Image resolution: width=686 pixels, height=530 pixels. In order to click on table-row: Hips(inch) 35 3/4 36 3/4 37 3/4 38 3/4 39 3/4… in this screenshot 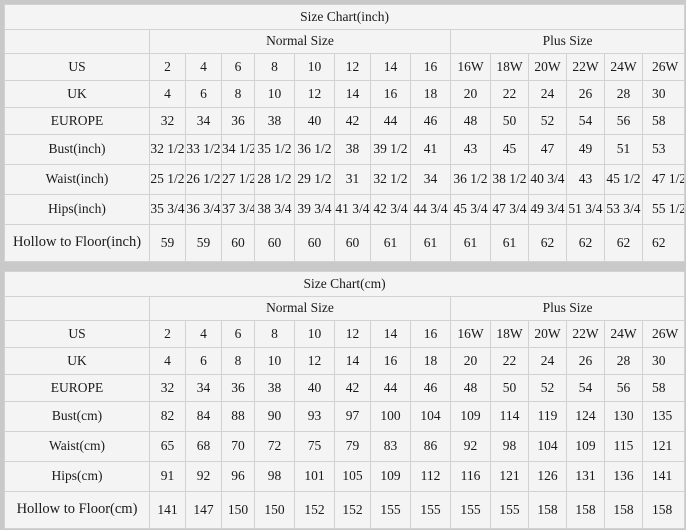, I will do `click(345, 209)`.